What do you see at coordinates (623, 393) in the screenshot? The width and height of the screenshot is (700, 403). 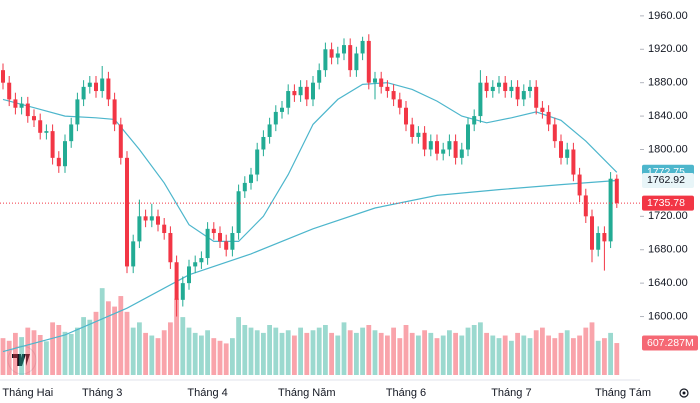 I see `x-tick-label: Tháng Tám` at bounding box center [623, 393].